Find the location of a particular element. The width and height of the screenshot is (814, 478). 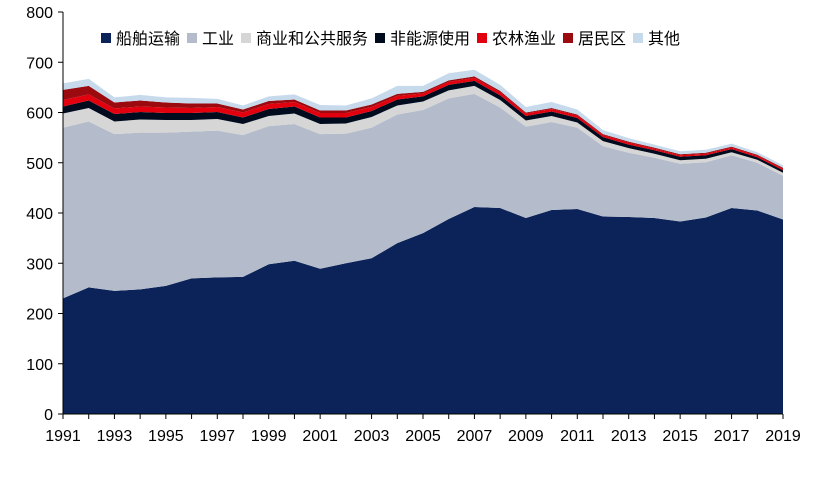

legend-label: 非能源使用 is located at coordinates (430, 38).